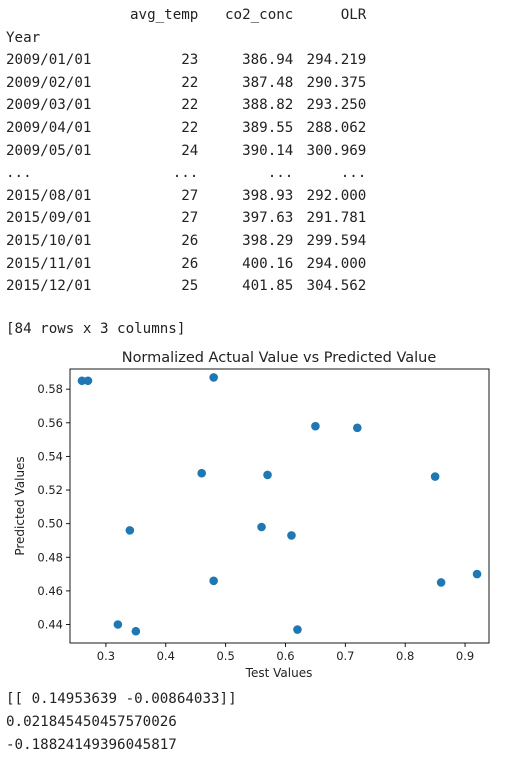 The image size is (519, 763). What do you see at coordinates (49, 263) in the screenshot?
I see `row-index: 2015/11/01` at bounding box center [49, 263].